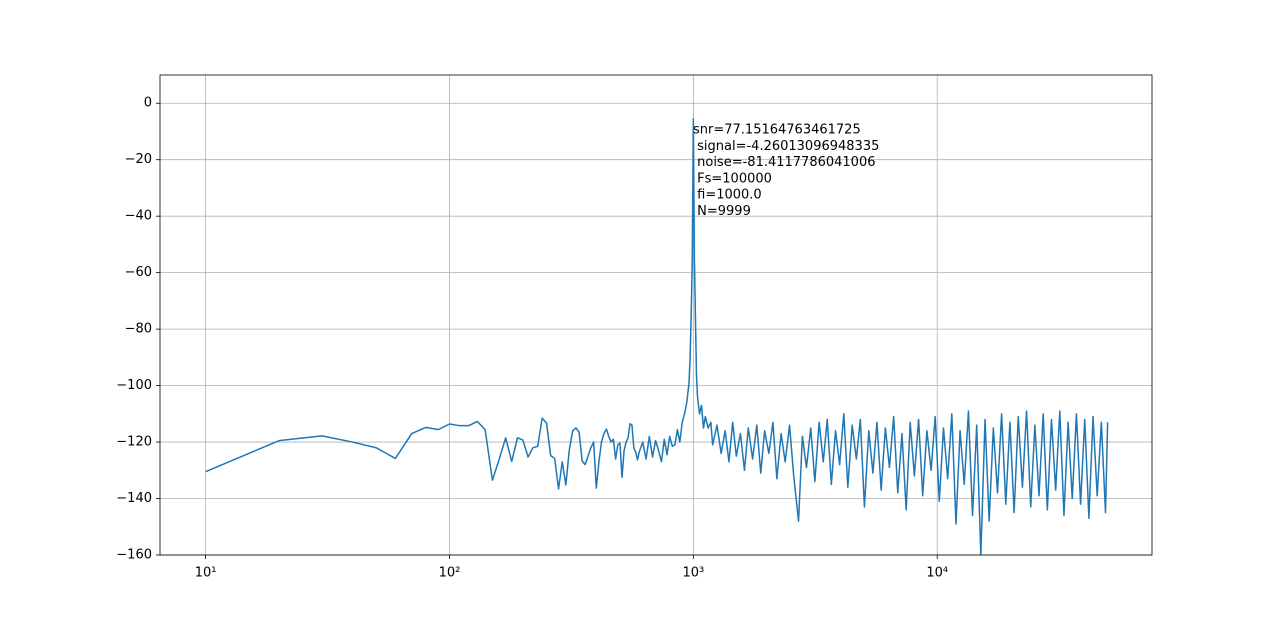 The width and height of the screenshot is (1280, 628). Describe the element at coordinates (134, 498) in the screenshot. I see `y-tick-label: −140` at that location.